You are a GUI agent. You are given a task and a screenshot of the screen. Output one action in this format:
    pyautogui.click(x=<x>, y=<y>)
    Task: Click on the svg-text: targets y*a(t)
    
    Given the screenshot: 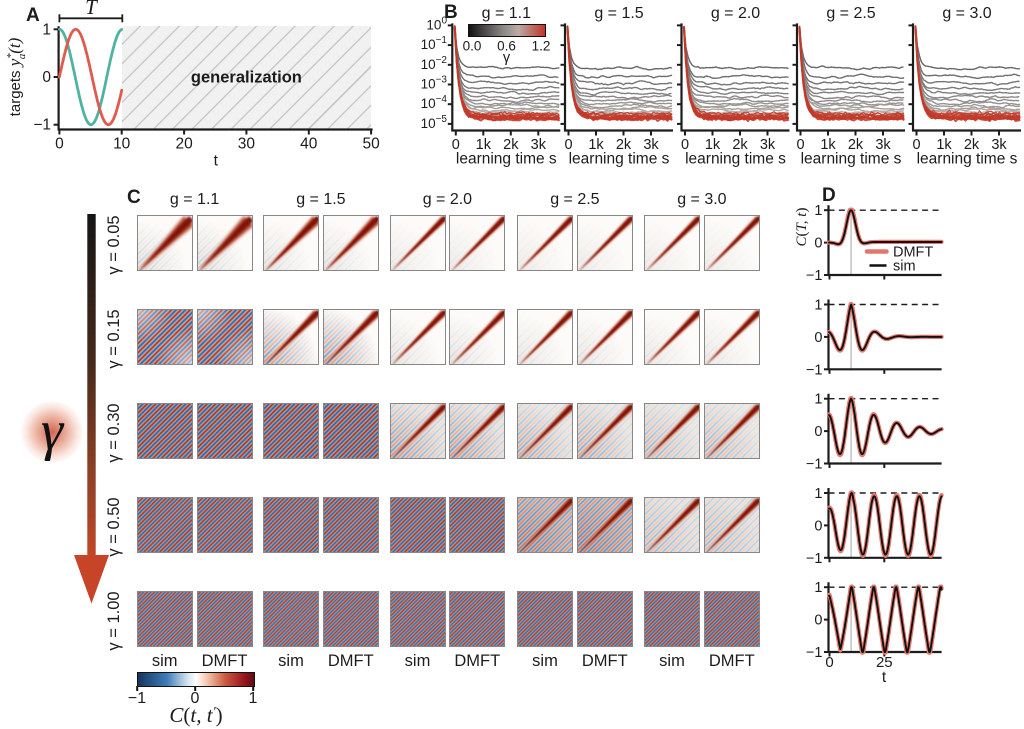 What is the action you would take?
    pyautogui.click(x=16, y=76)
    